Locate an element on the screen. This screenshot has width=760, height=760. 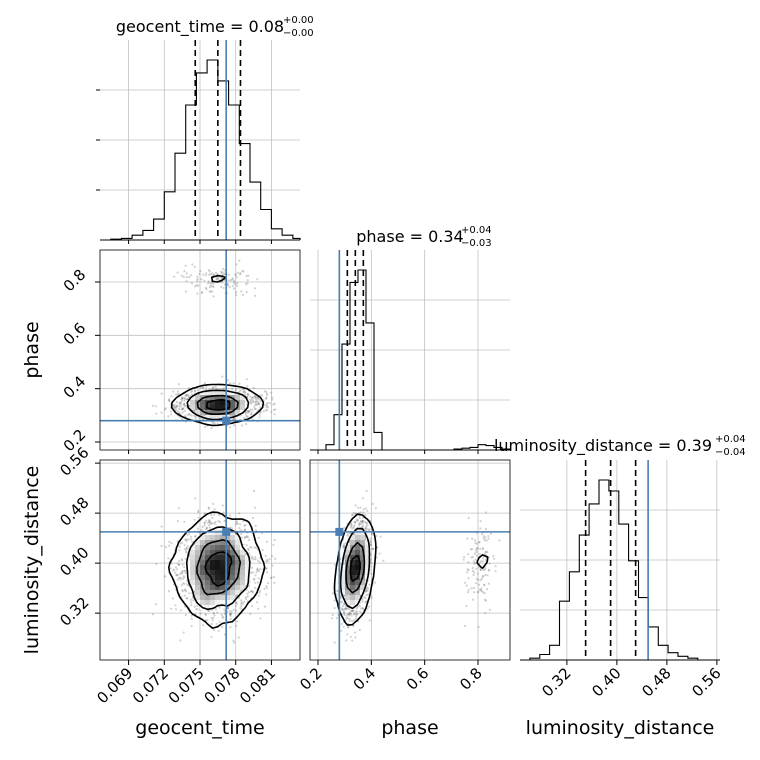
panel-frame is located at coordinates (410, 560).